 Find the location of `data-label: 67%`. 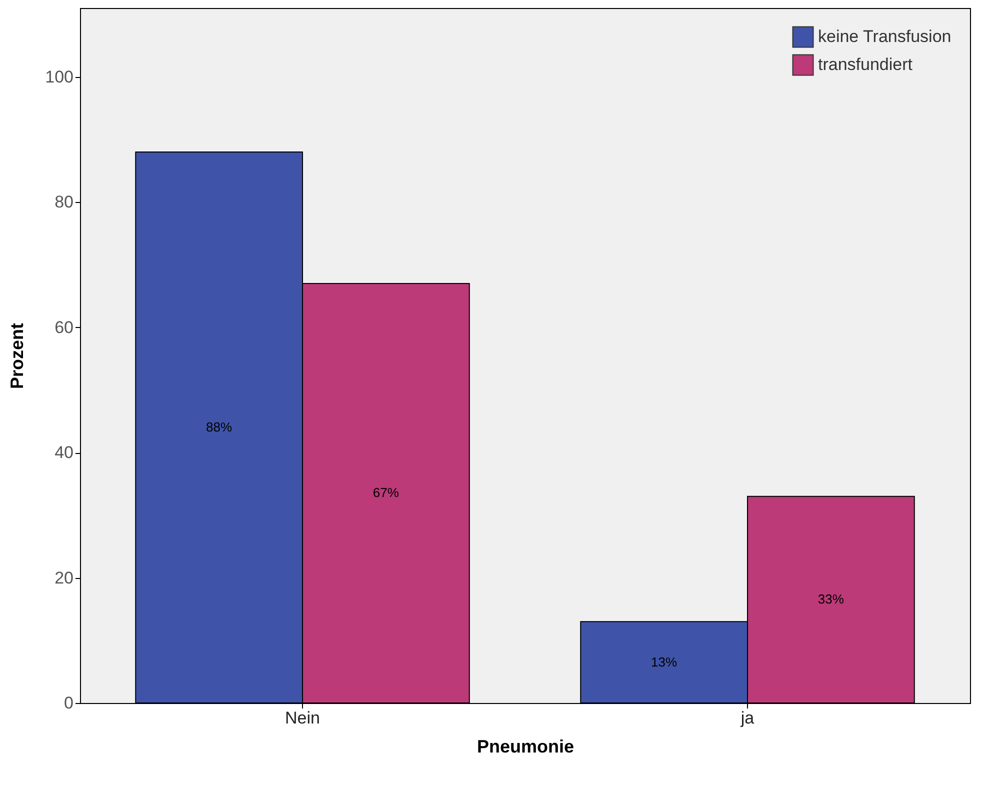

data-label: 67% is located at coordinates (386, 492).